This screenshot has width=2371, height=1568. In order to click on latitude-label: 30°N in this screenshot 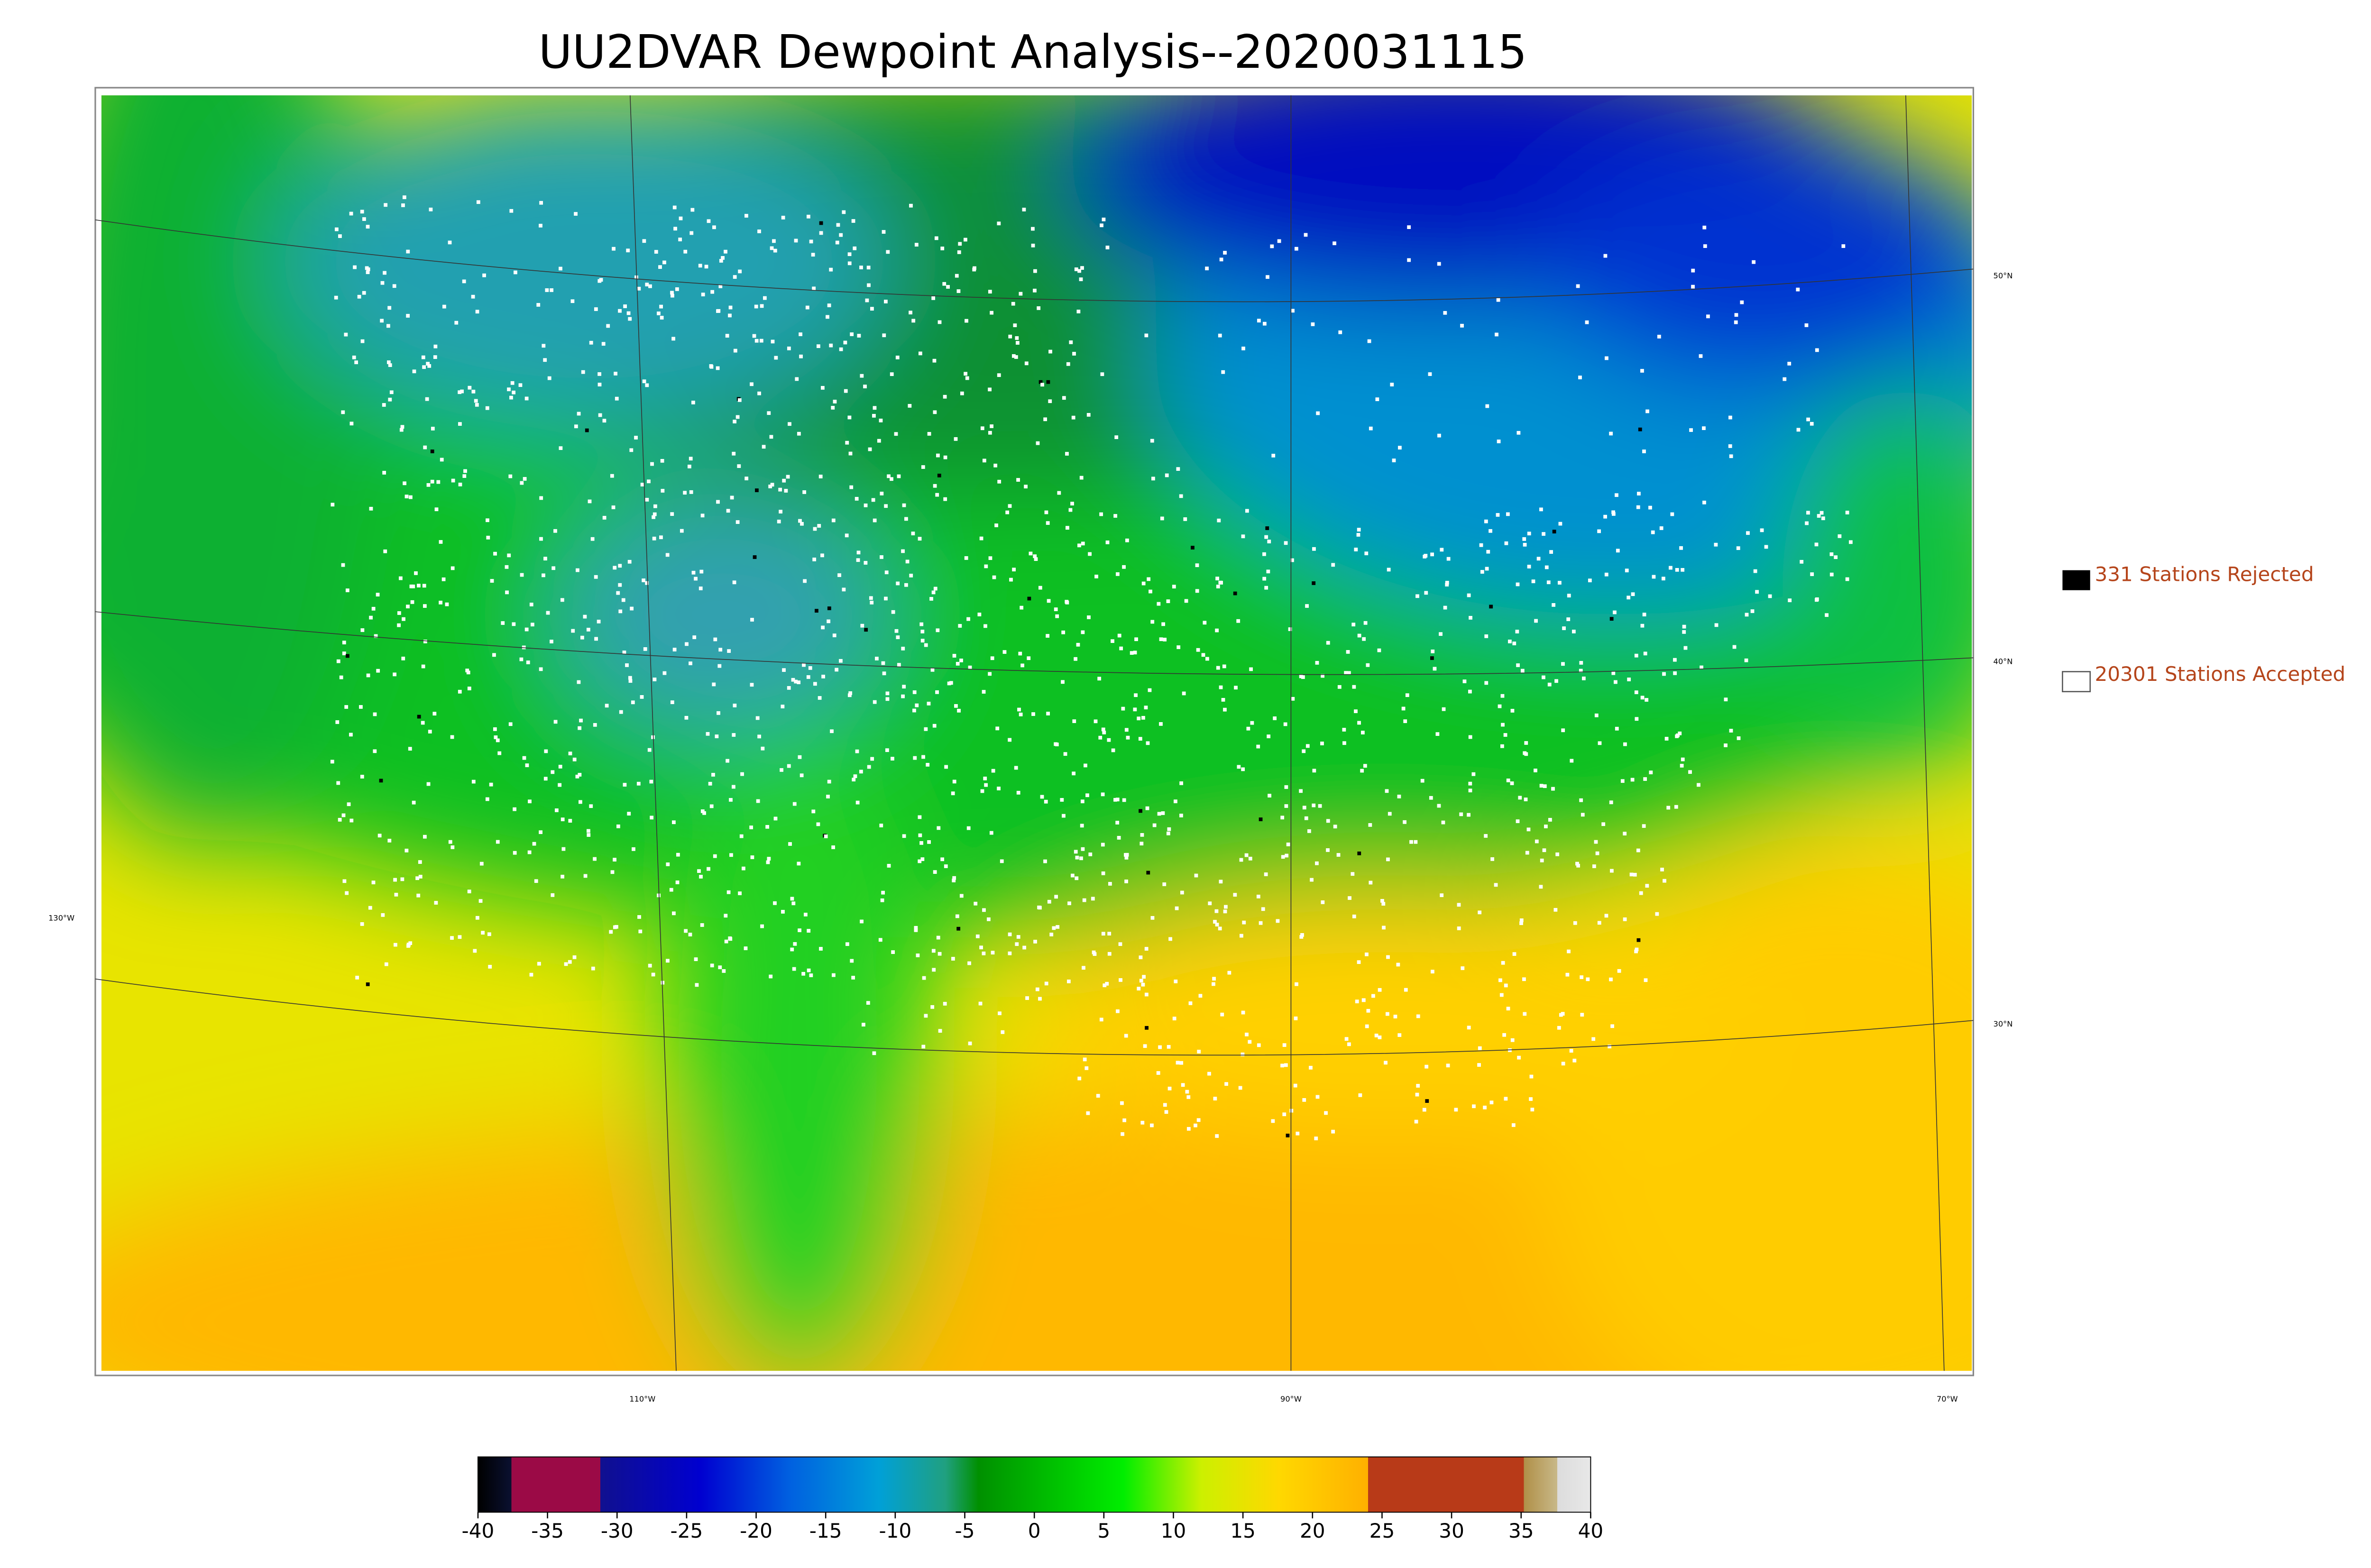, I will do `click(2003, 1023)`.